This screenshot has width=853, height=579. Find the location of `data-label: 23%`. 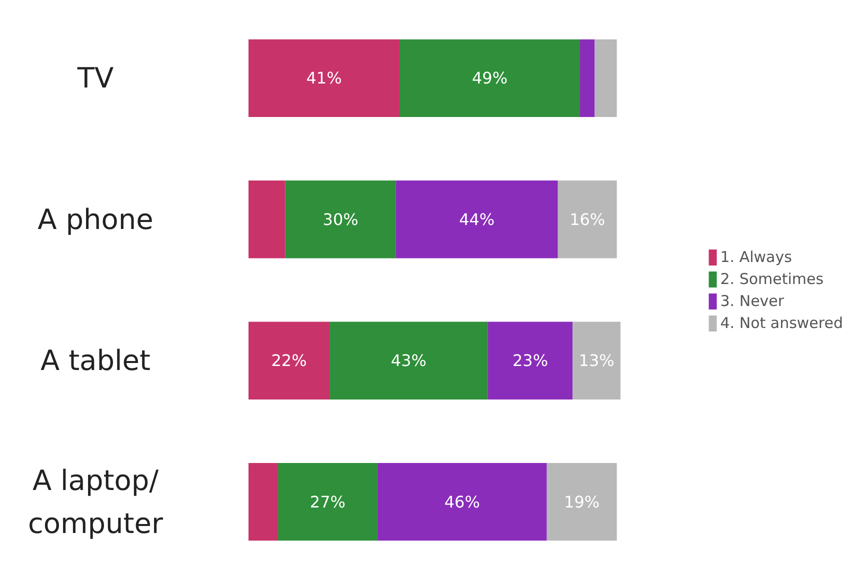

data-label: 23% is located at coordinates (530, 360).